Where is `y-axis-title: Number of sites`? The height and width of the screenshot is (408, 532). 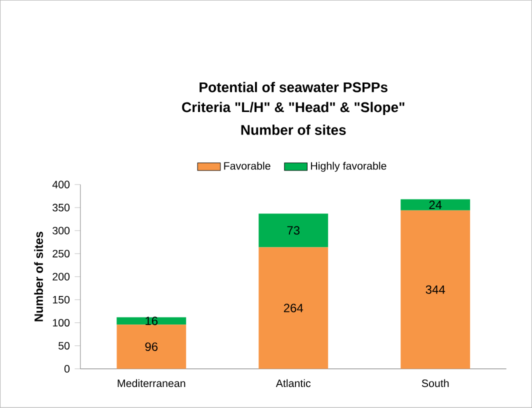 y-axis-title: Number of sites is located at coordinates (38, 277).